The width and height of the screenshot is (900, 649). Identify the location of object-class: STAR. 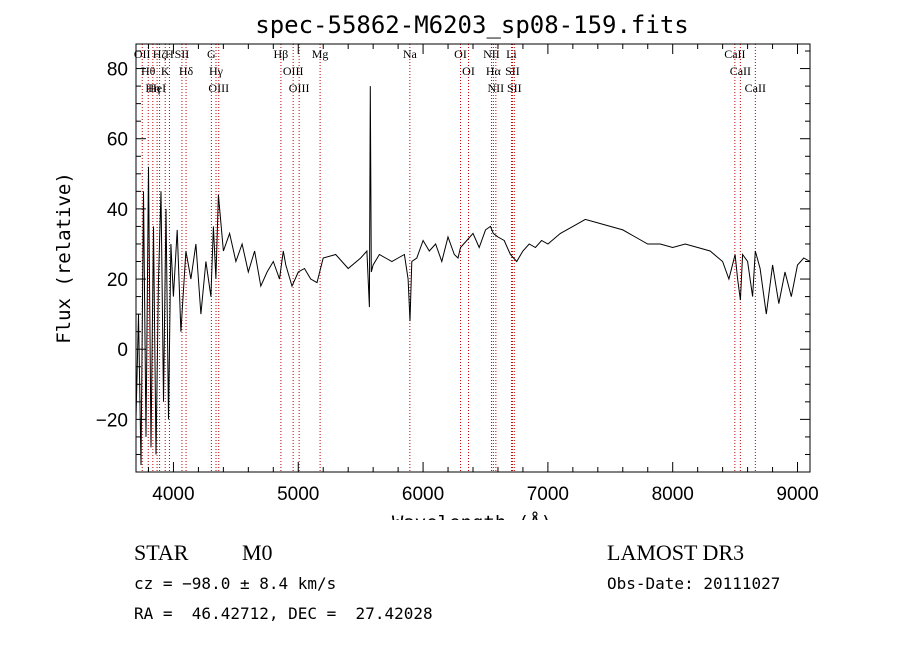
(161, 552).